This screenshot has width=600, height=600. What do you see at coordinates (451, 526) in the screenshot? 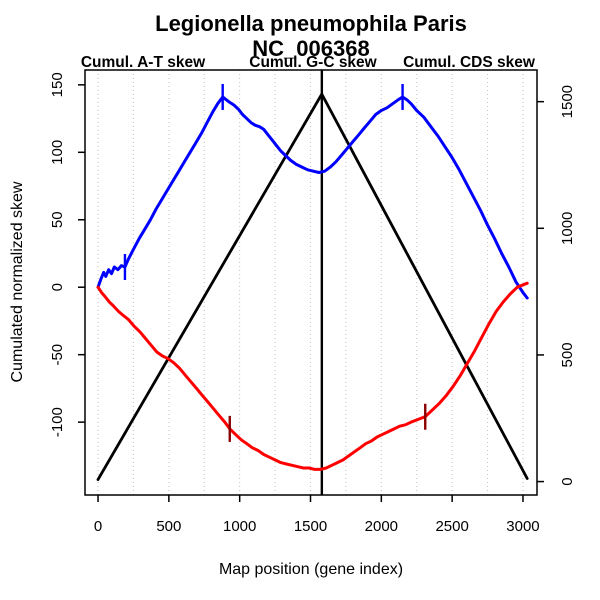
I see `x-tick-label: 2500` at bounding box center [451, 526].